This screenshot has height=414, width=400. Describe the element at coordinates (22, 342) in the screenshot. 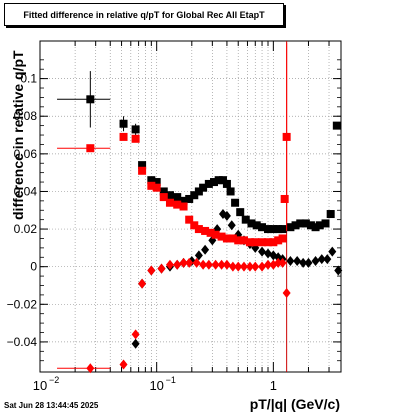

I see `y-tick-label: −0.04` at that location.